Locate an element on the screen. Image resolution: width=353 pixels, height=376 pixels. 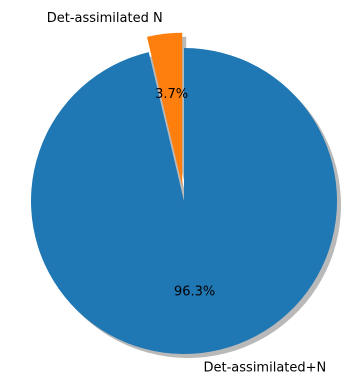
pie-slice-det-assimilated-n is located at coordinates (164, 109).